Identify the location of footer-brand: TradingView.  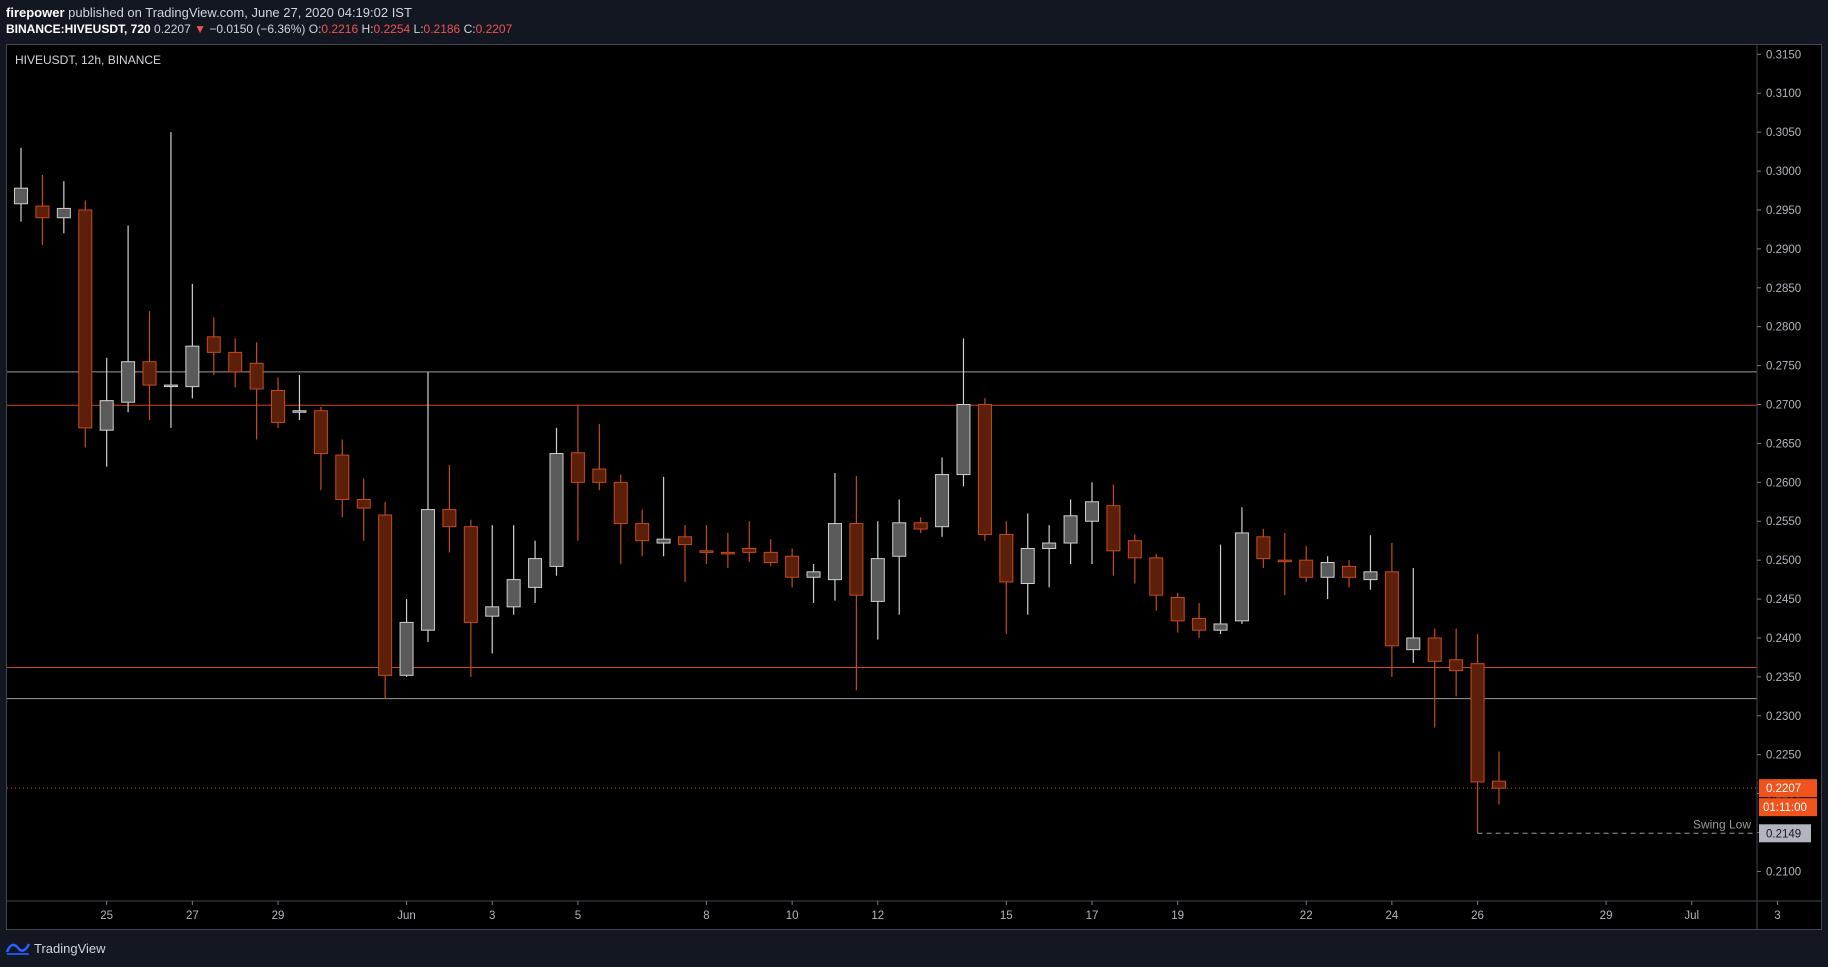
(70, 948).